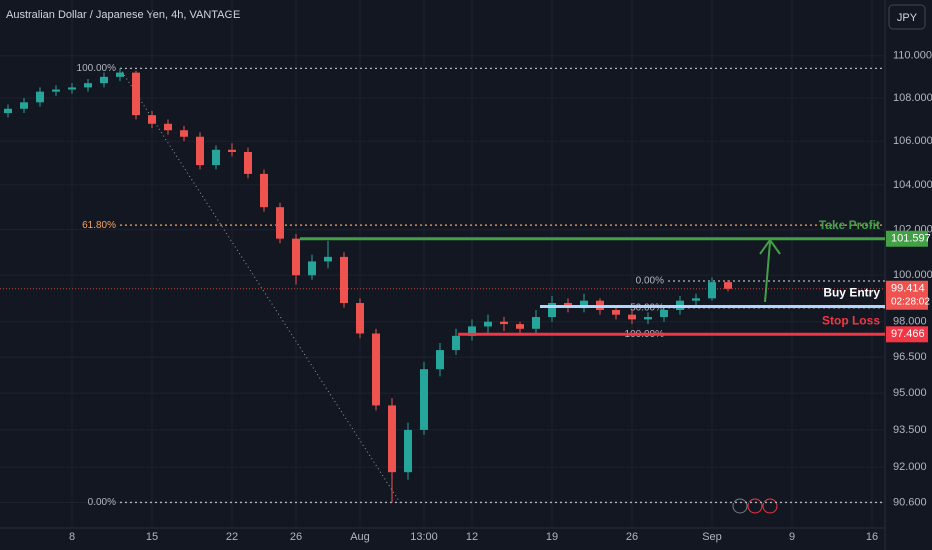  I want to click on y-tick-label: 90.600, so click(910, 502).